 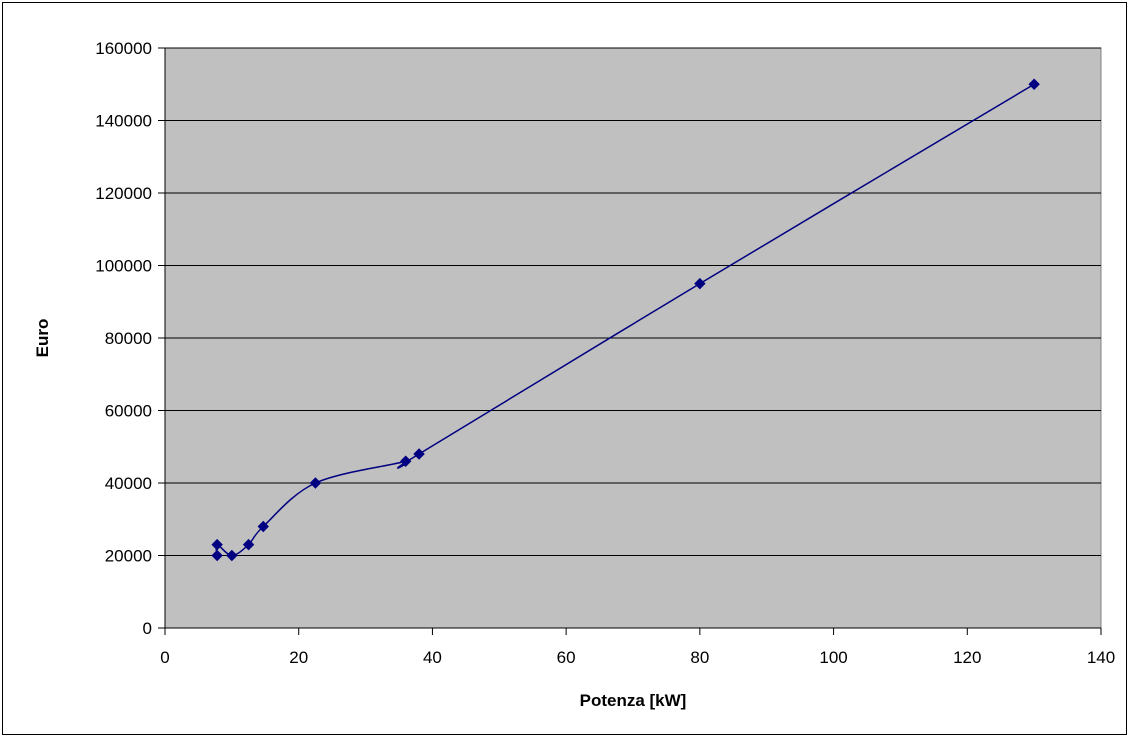 What do you see at coordinates (123, 121) in the screenshot?
I see `y-tick-label: 140000` at bounding box center [123, 121].